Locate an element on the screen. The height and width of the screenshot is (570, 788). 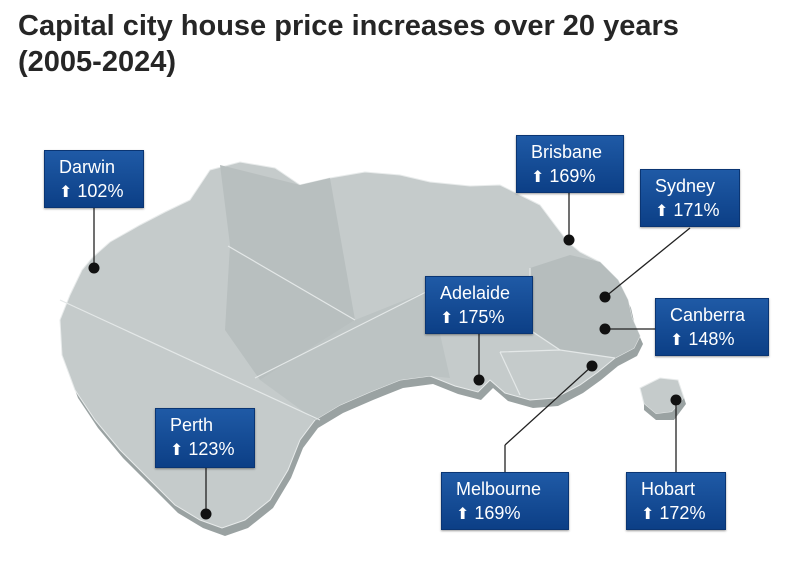
city-name: Darwin is located at coordinates (87, 167).